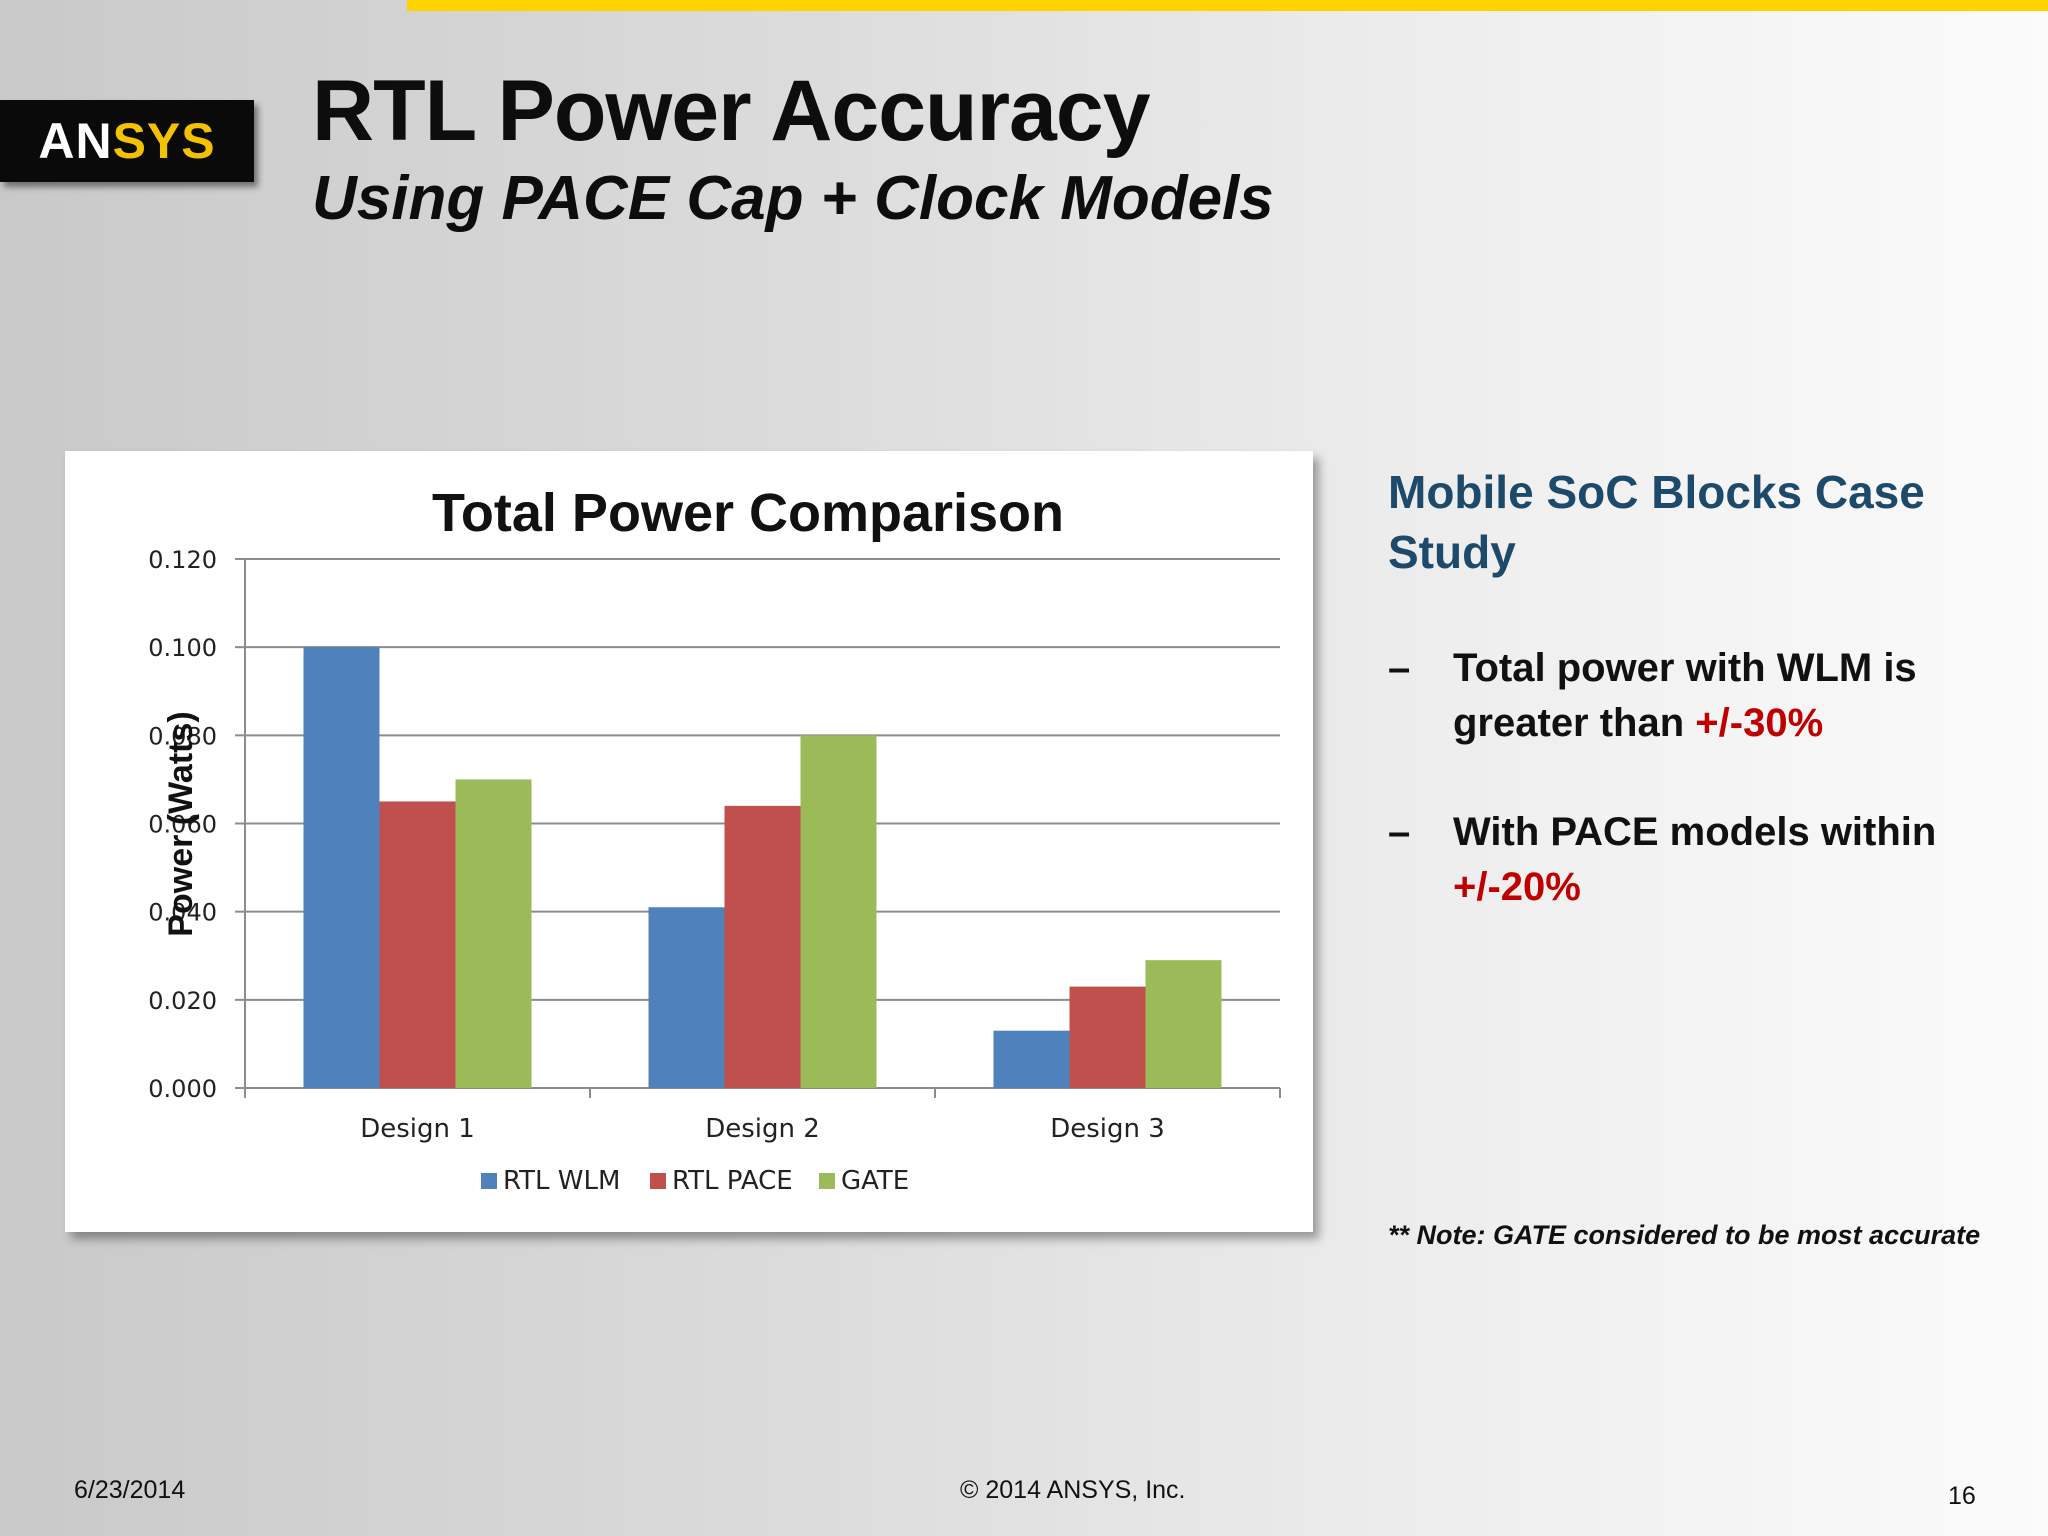 This screenshot has height=1536, width=2048. I want to click on chart-title: Total Power Comparison, so click(748, 513).